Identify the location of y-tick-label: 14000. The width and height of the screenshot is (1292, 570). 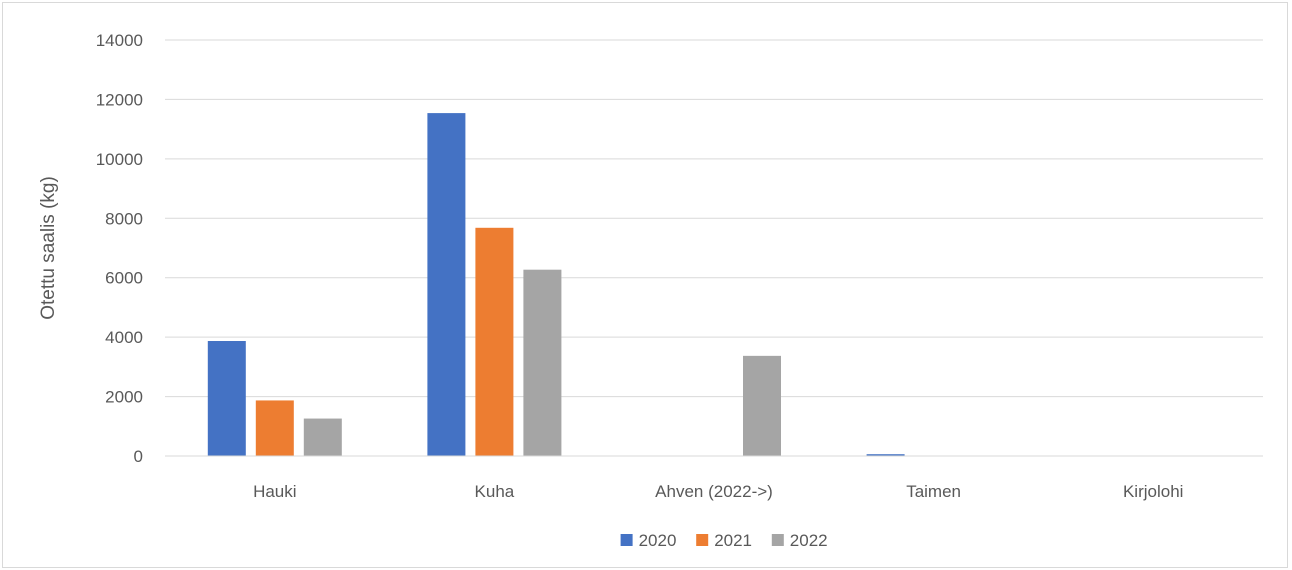
(119, 40).